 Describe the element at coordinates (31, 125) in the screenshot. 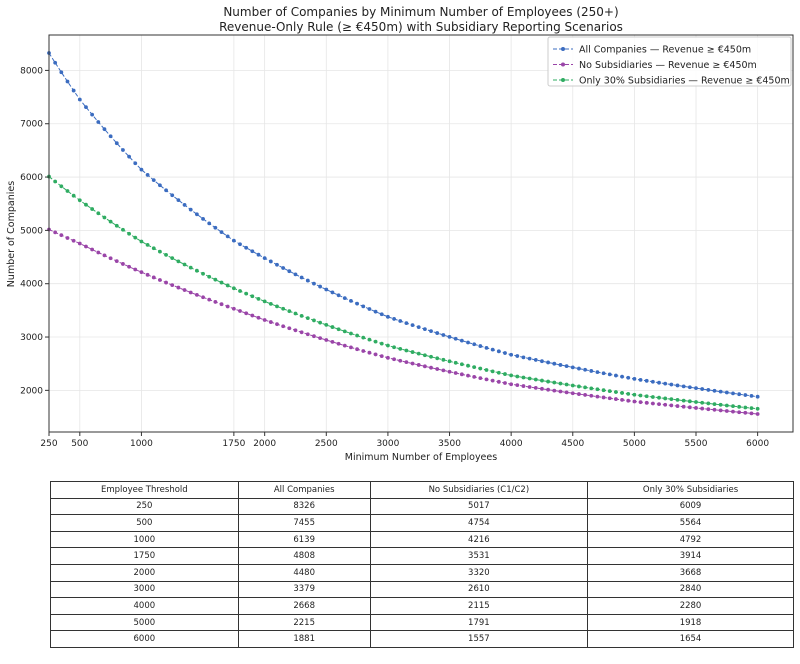

I see `y-tick-label: 7000` at that location.